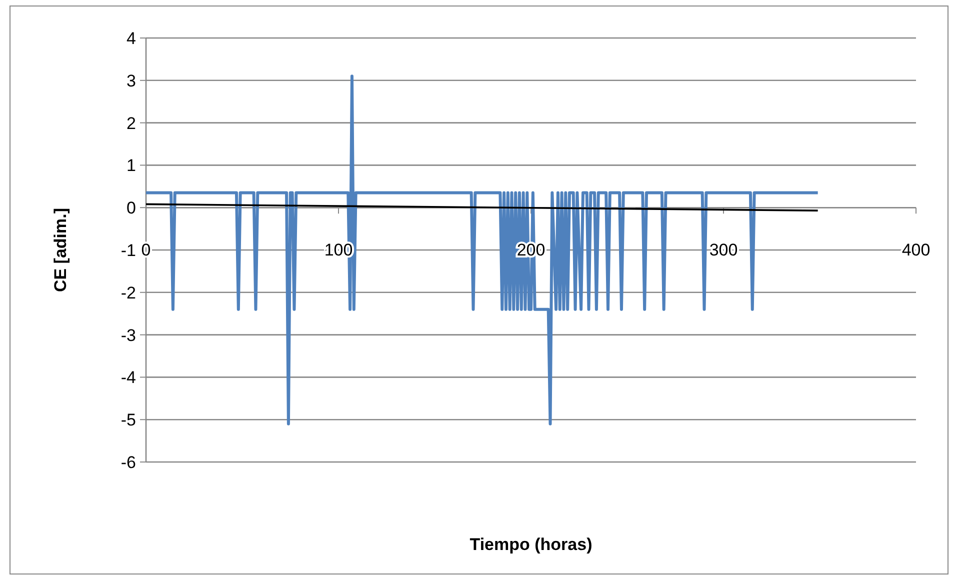  What do you see at coordinates (146, 250) in the screenshot?
I see `x-tick-label: 0` at bounding box center [146, 250].